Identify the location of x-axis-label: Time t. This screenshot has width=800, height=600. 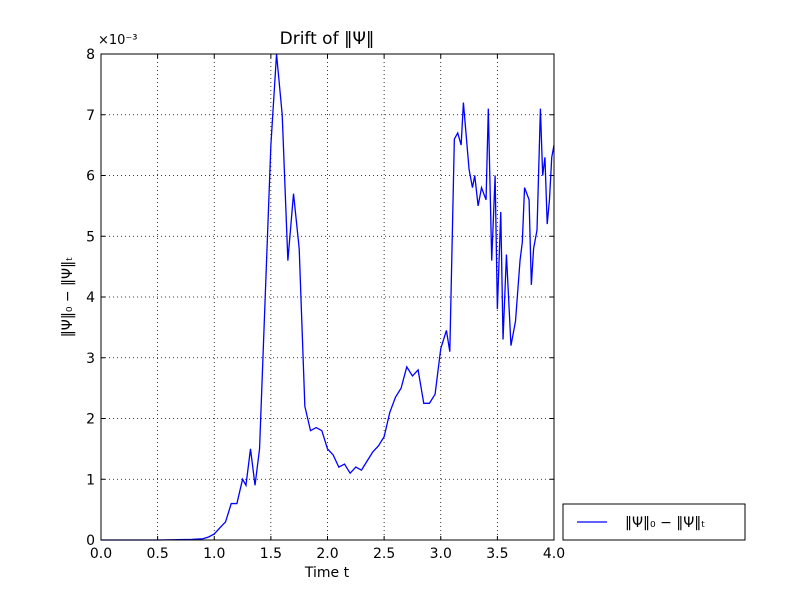
(327, 573).